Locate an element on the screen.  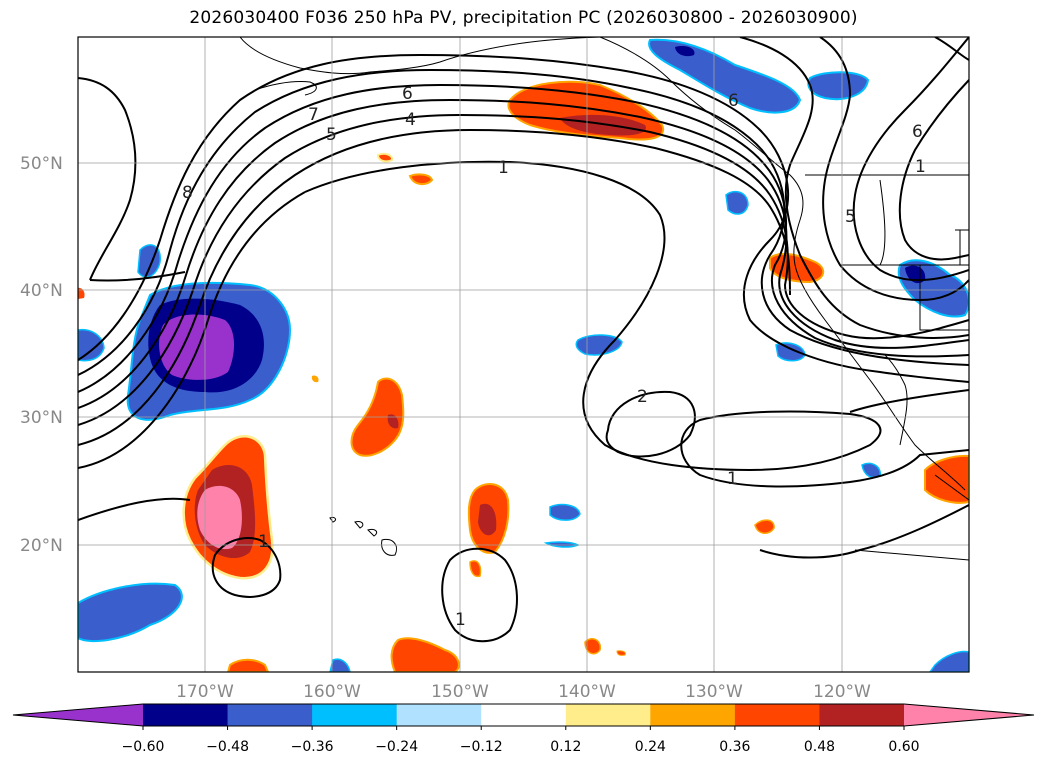
contour-label: 7 is located at coordinates (313, 115).